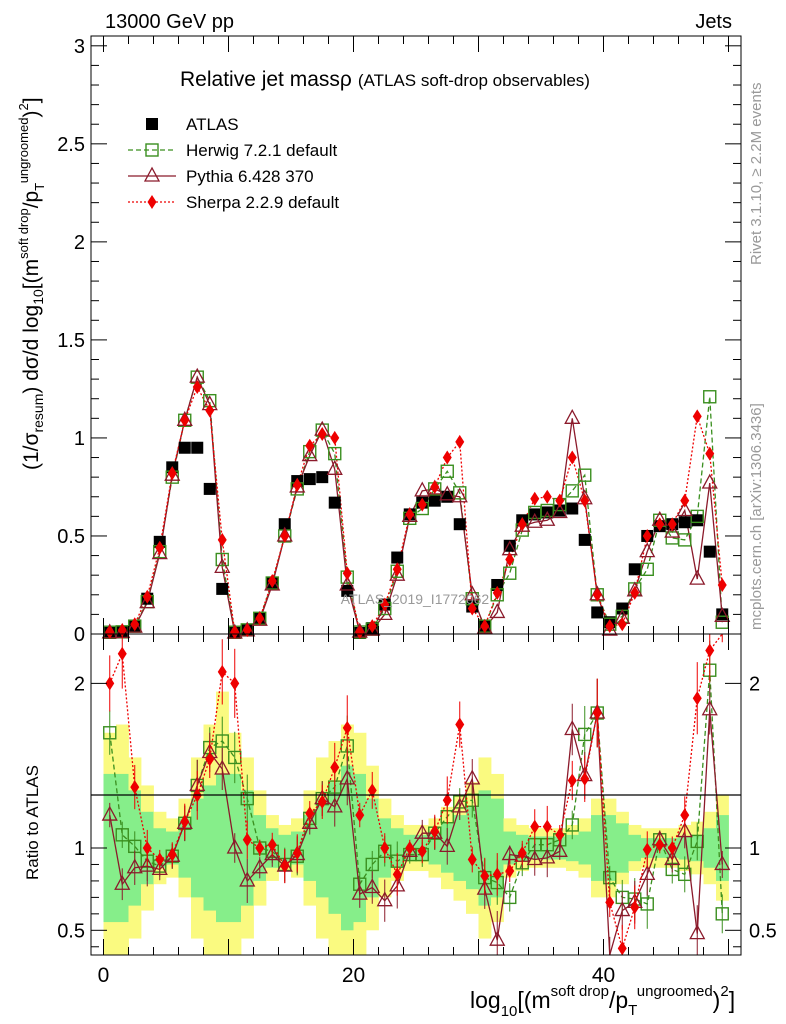 Image resolution: width=786 pixels, height=1024 pixels. I want to click on legend-marker-herwig, so click(152, 150).